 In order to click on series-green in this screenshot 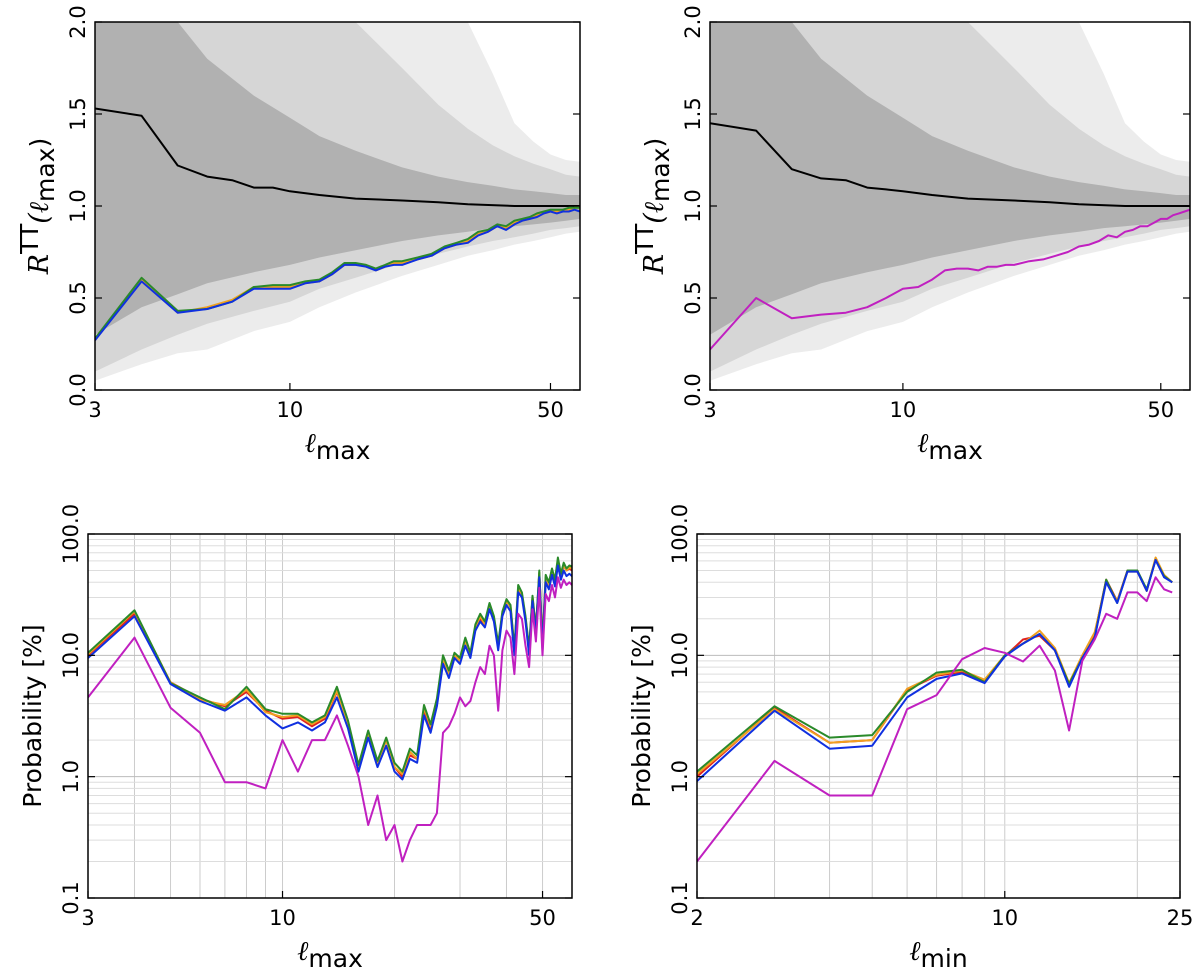, I will do `click(337, 273)`.